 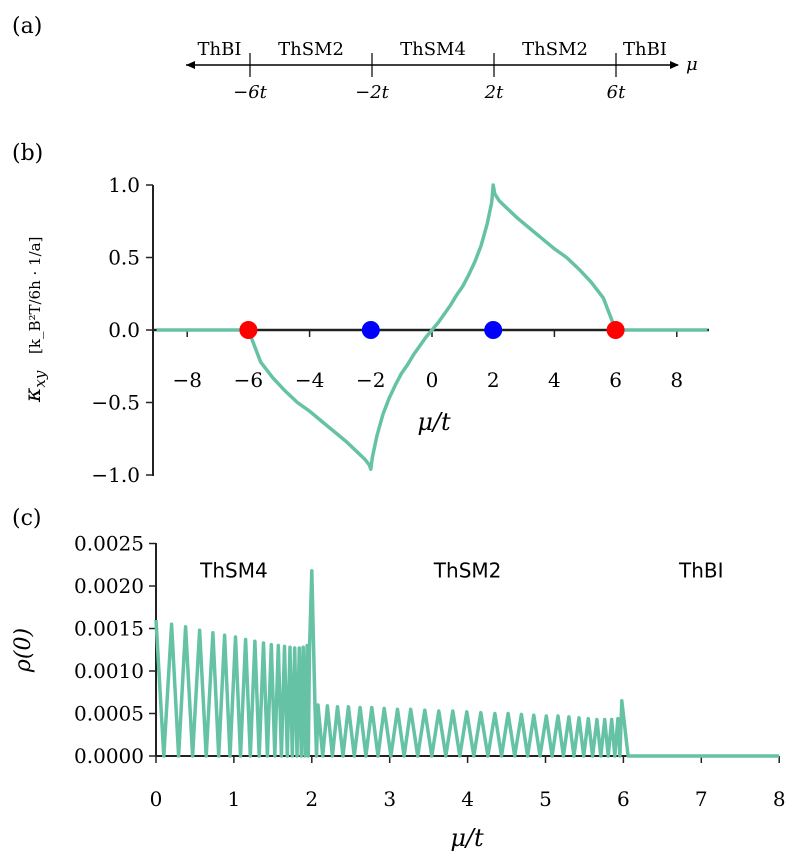 I want to click on kappa-ytick-label-4: 1.0, so click(x=124, y=185).